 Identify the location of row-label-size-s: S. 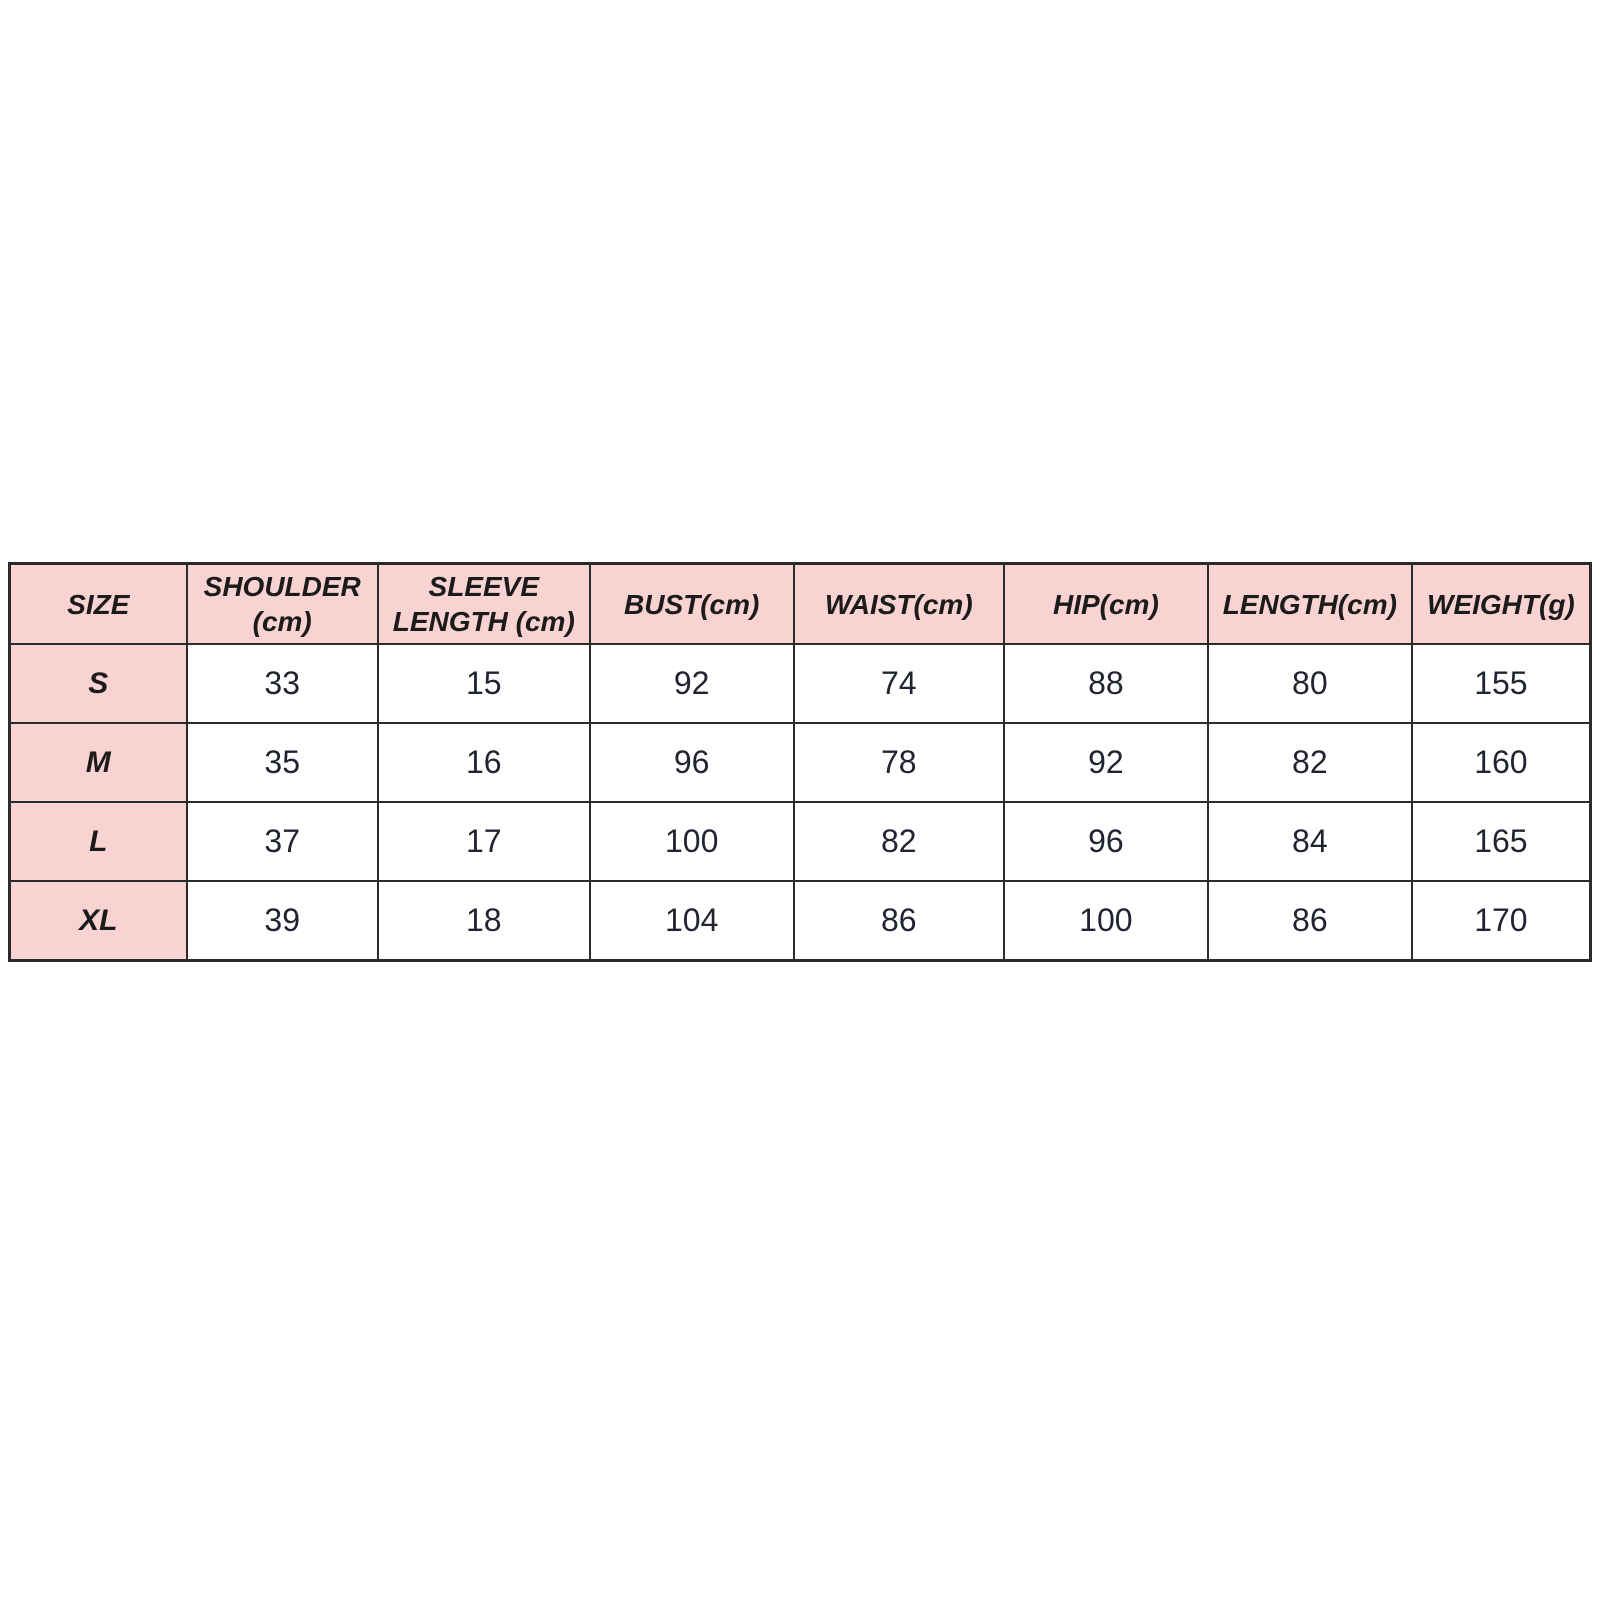
(98, 683).